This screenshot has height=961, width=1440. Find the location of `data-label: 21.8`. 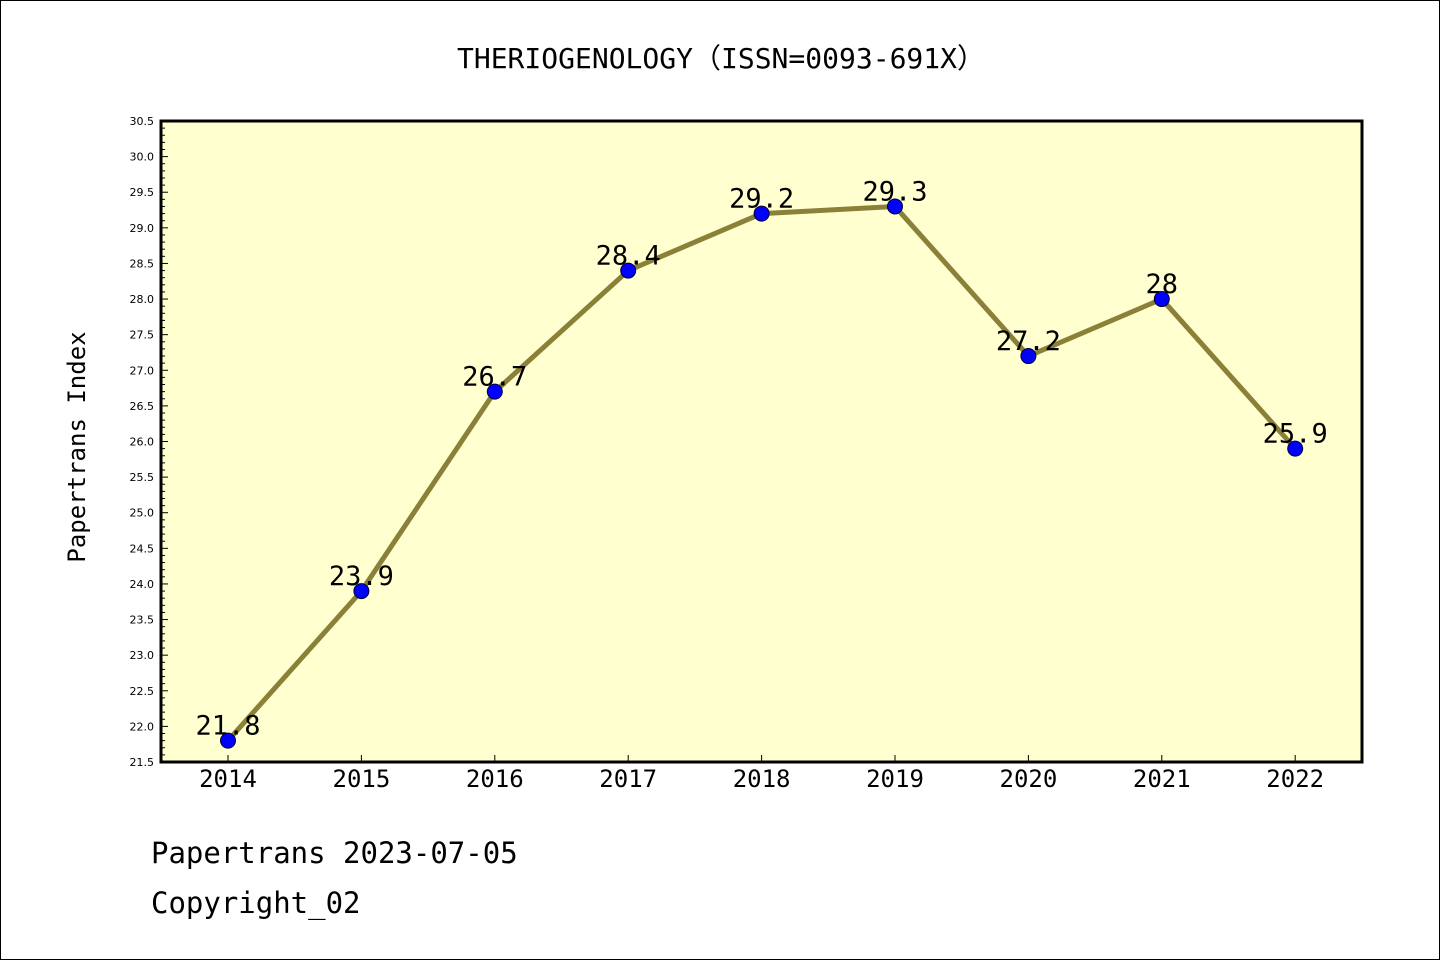

data-label: 21.8 is located at coordinates (227, 726).